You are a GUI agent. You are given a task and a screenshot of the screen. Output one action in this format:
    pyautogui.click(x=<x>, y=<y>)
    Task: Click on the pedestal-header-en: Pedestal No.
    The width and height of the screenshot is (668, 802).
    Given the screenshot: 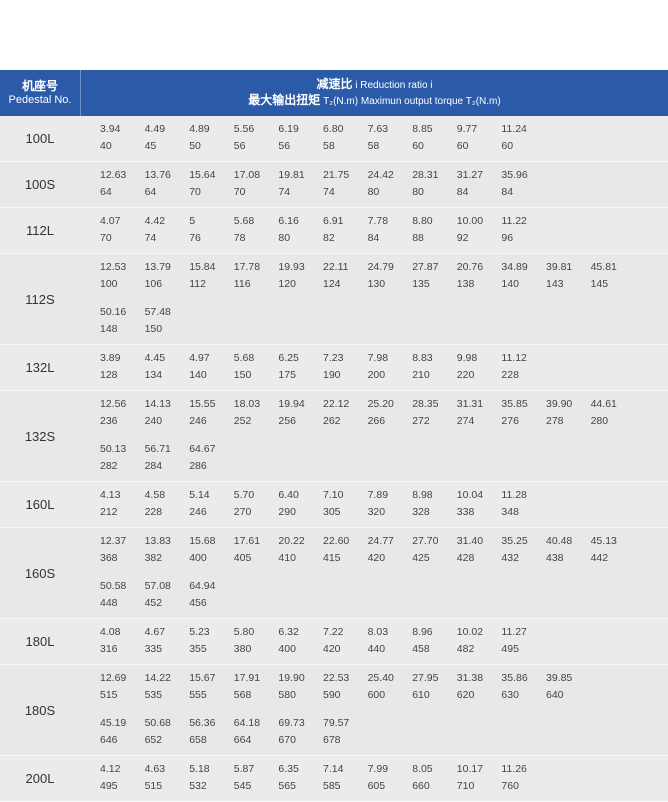 What is the action you would take?
    pyautogui.click(x=40, y=100)
    